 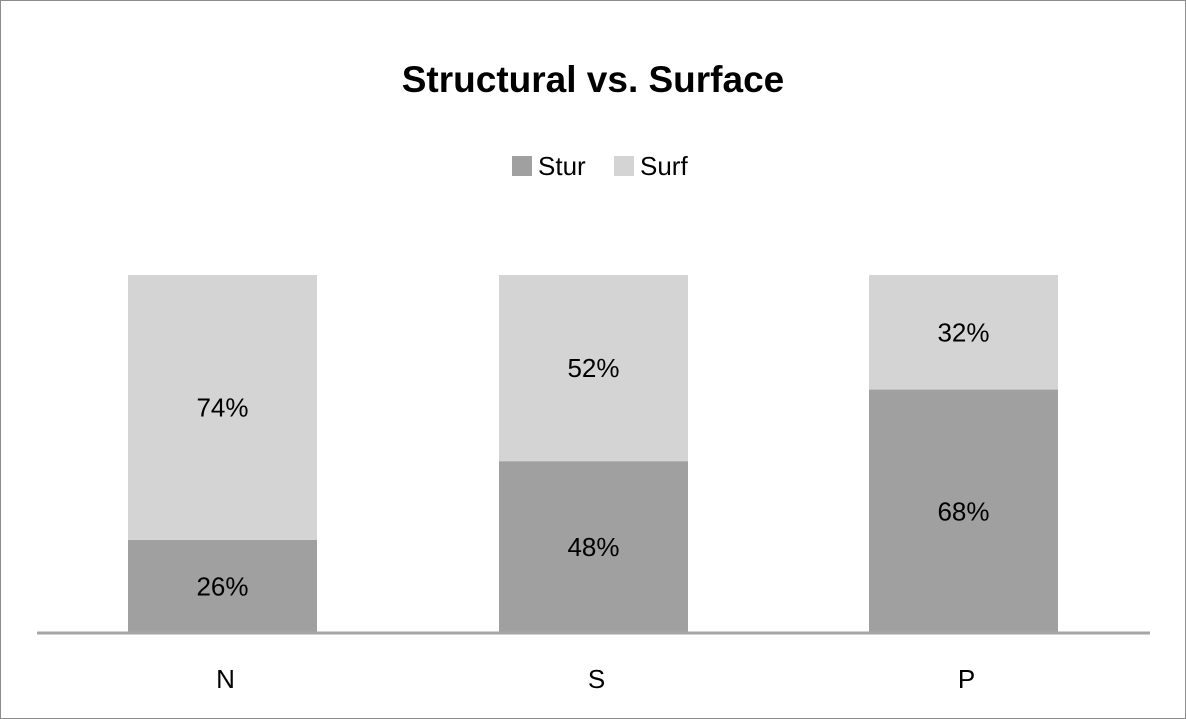 I want to click on legend-swatch-surf, so click(x=624, y=166).